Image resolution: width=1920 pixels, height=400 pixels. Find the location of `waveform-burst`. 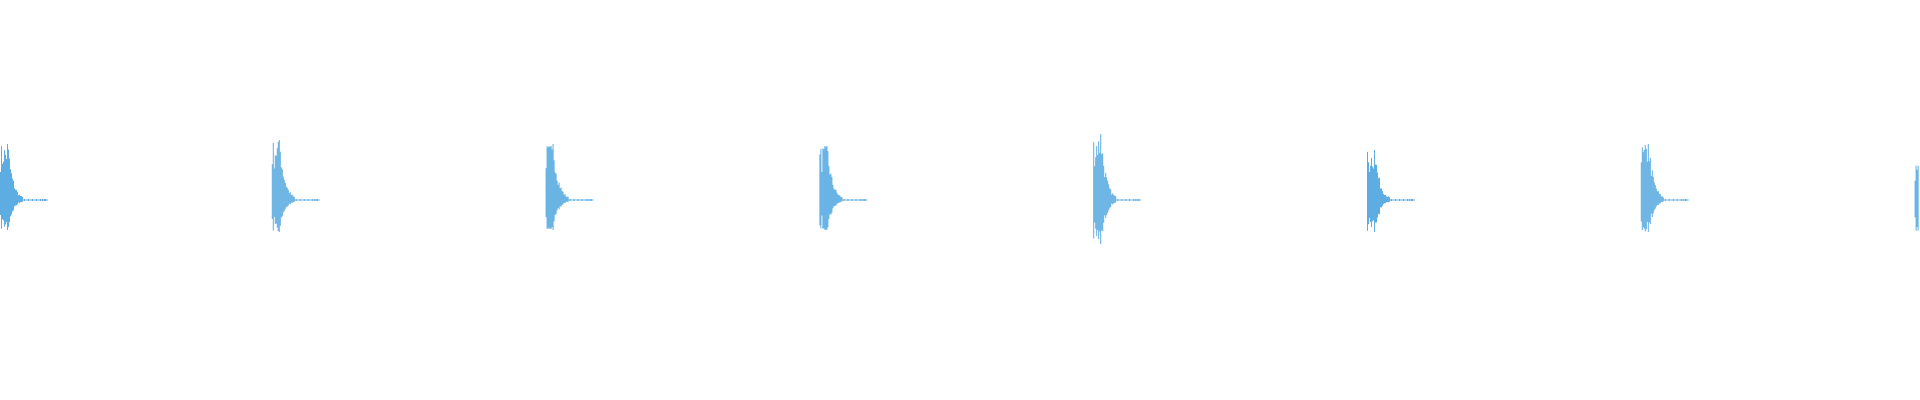

waveform-burst is located at coordinates (1117, 189).